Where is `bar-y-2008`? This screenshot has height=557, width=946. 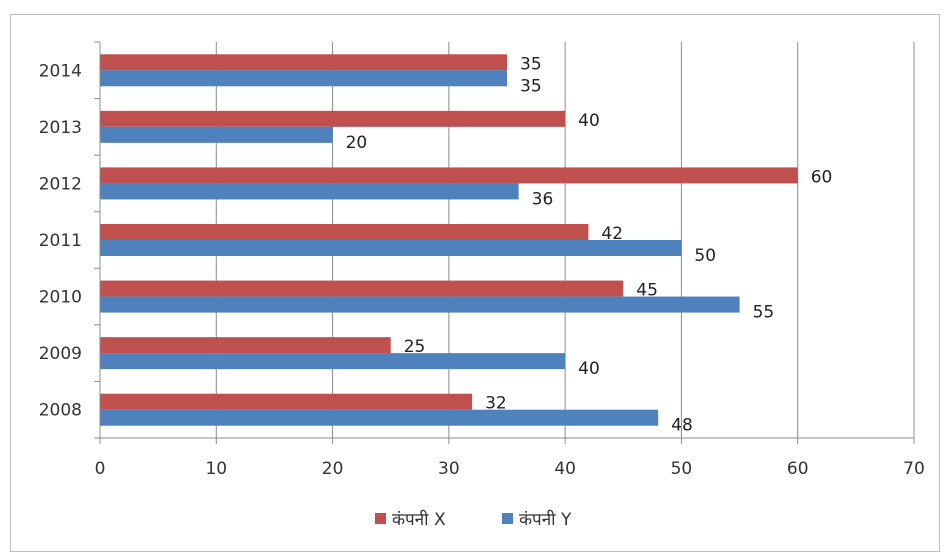
bar-y-2008 is located at coordinates (379, 417).